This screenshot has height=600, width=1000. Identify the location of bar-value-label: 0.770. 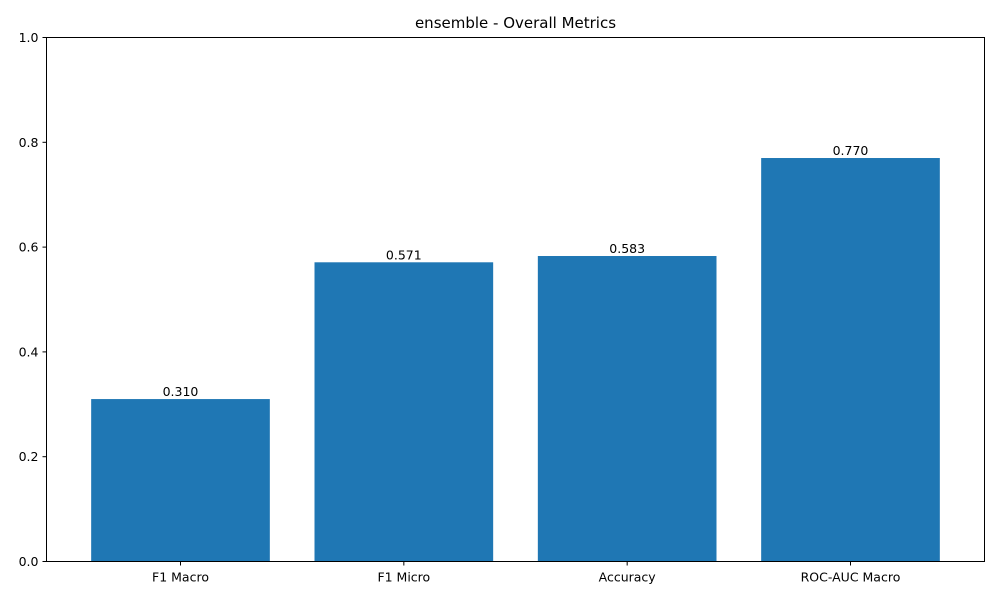
(851, 150).